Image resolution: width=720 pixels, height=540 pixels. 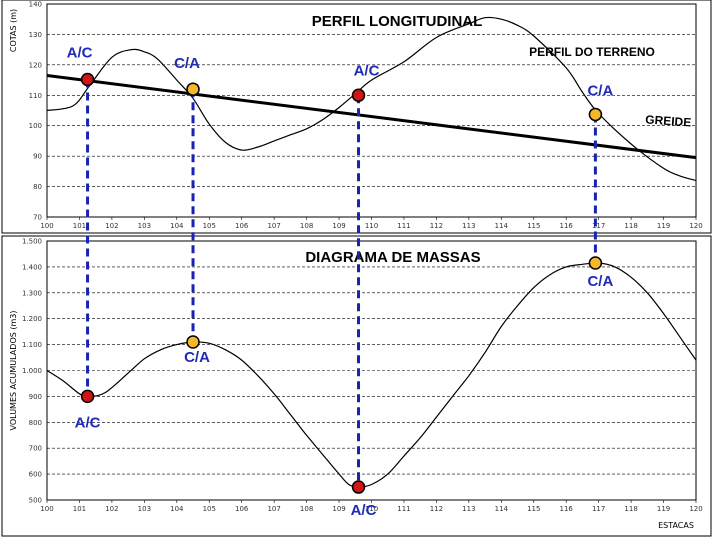 What do you see at coordinates (37, 187) in the screenshot?
I see `y-tick-label-0-1: 80` at bounding box center [37, 187].